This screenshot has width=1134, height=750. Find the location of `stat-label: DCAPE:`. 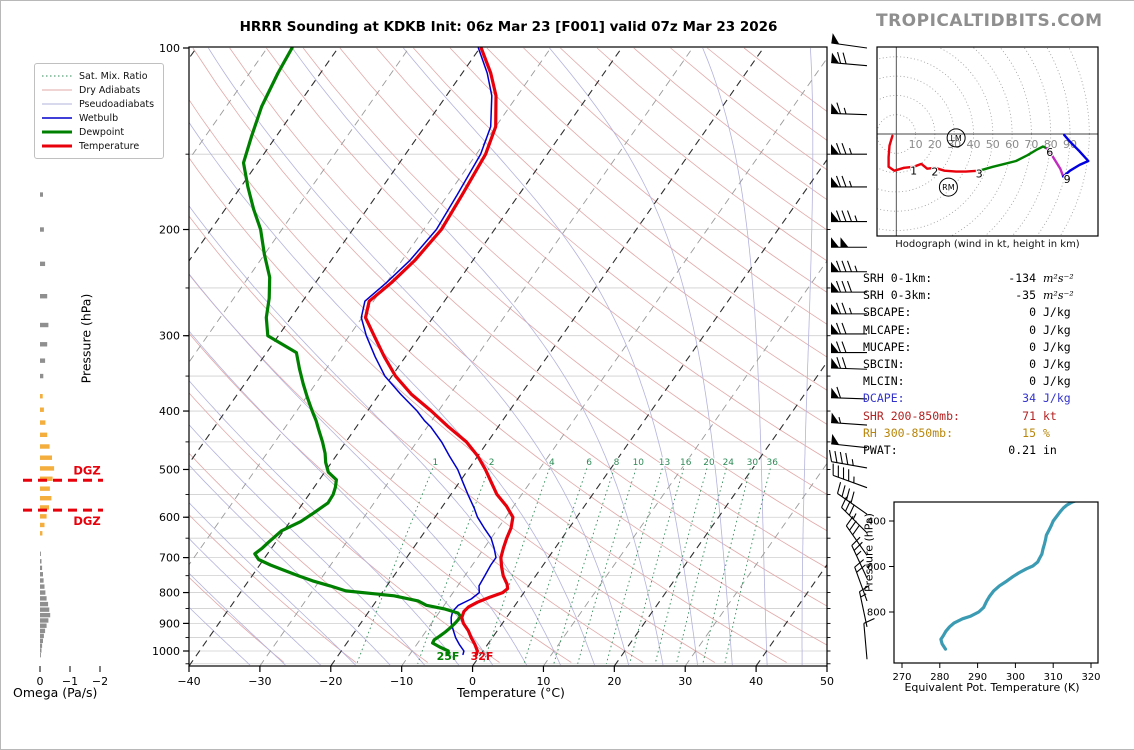

stat-label: DCAPE: is located at coordinates (884, 398).